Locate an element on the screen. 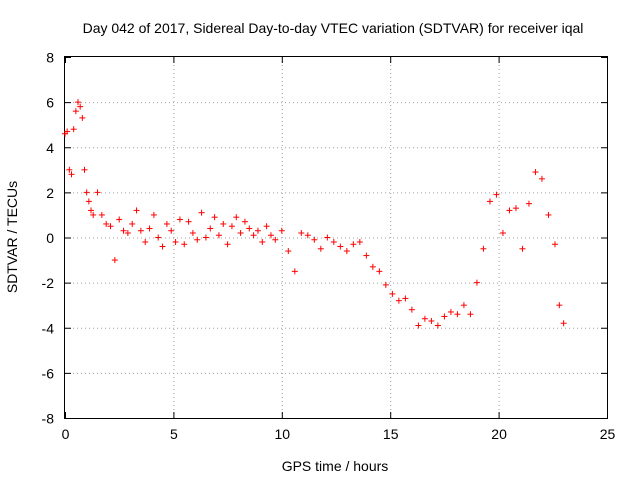  x-tick-label: 10 is located at coordinates (283, 434).